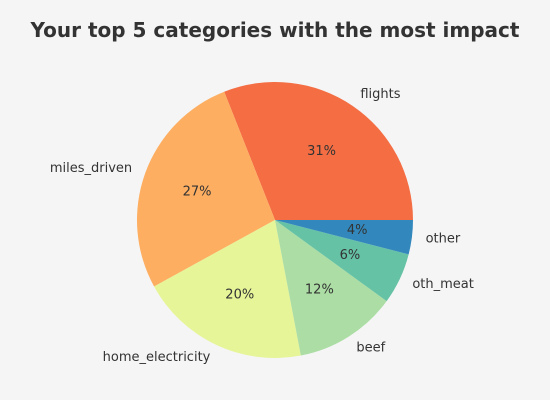 The image size is (550, 400). I want to click on slice-label-beef: beef, so click(370, 348).